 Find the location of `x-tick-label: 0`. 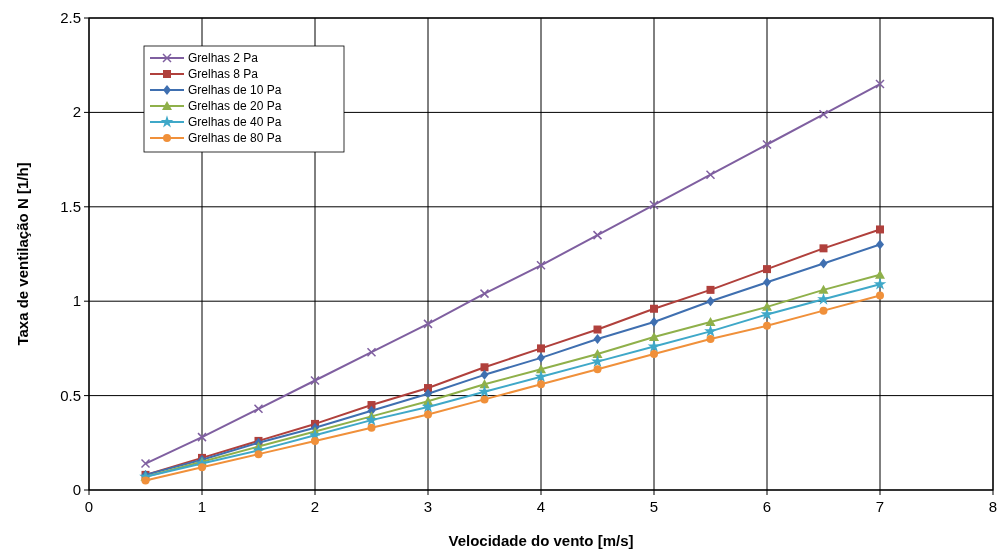

x-tick-label: 0 is located at coordinates (89, 506).